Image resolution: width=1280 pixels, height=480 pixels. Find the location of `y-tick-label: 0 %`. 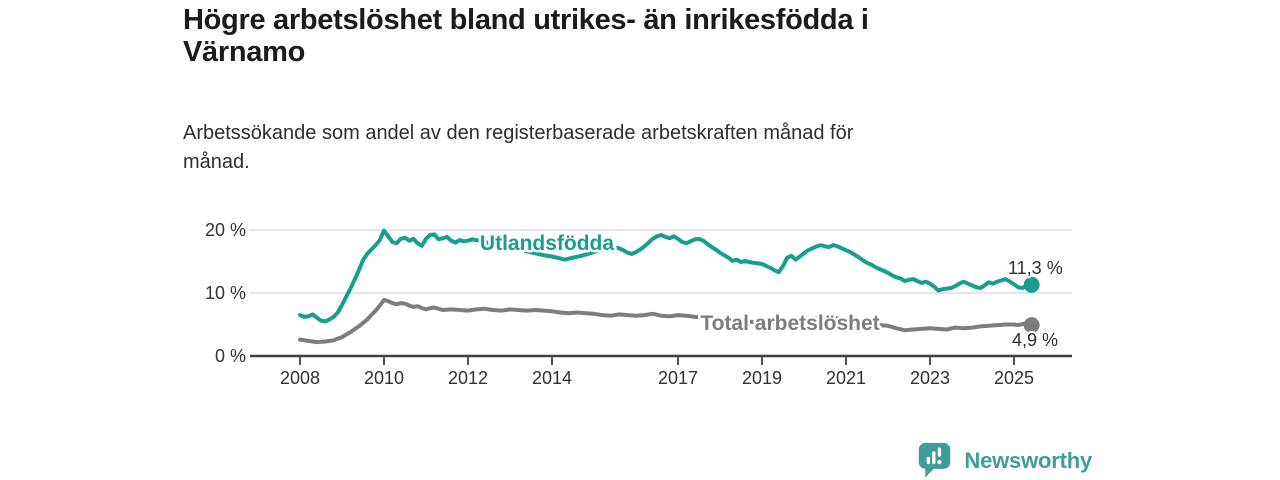

y-tick-label: 0 % is located at coordinates (230, 356).